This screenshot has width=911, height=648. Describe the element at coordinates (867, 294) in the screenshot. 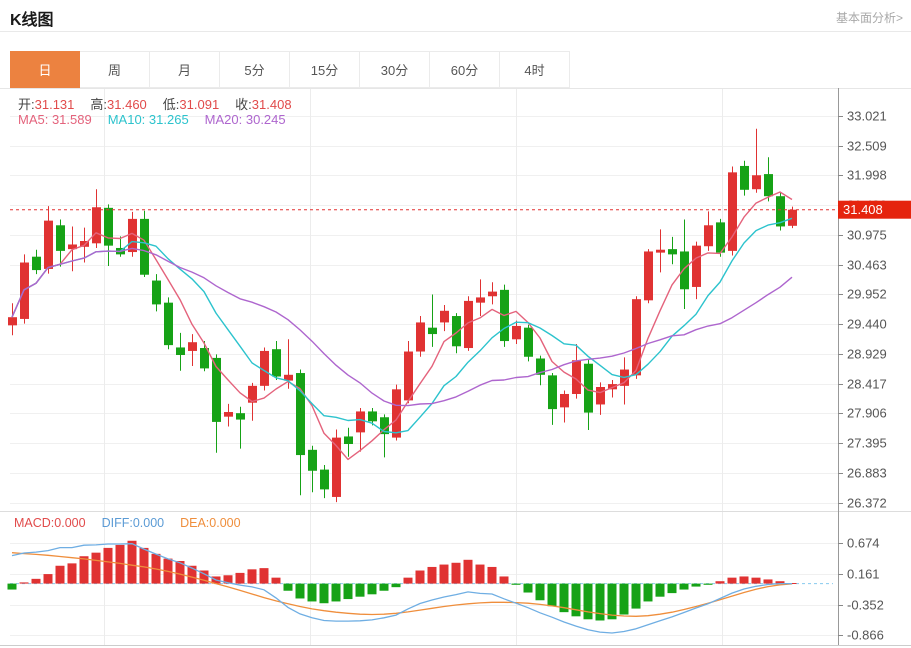

I see `y-axis-label: 29.952` at that location.